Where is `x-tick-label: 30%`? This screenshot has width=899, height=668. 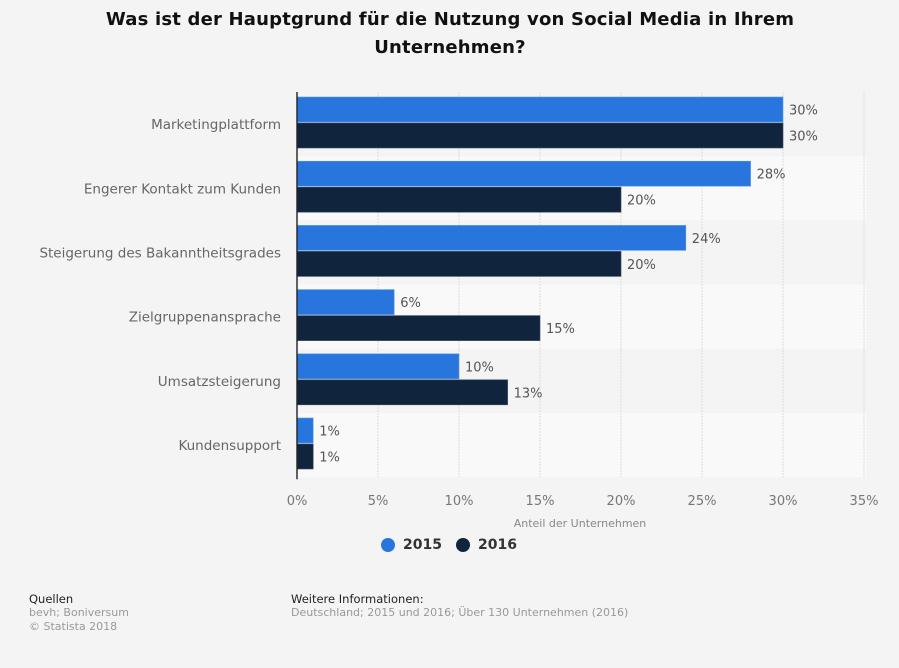
x-tick-label: 30% is located at coordinates (783, 501).